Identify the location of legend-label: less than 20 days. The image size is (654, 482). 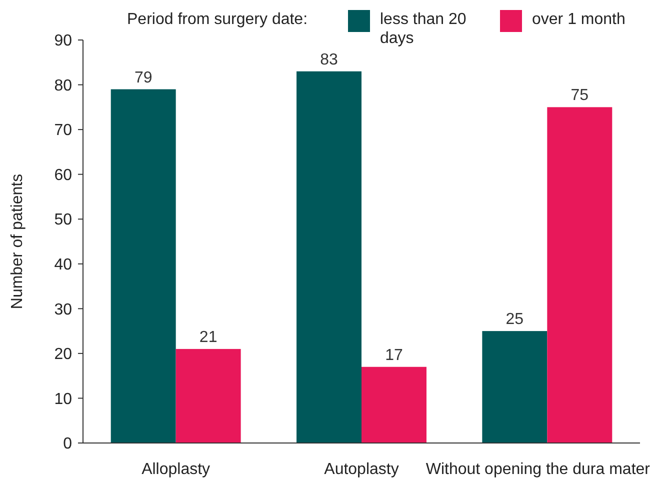
(423, 29).